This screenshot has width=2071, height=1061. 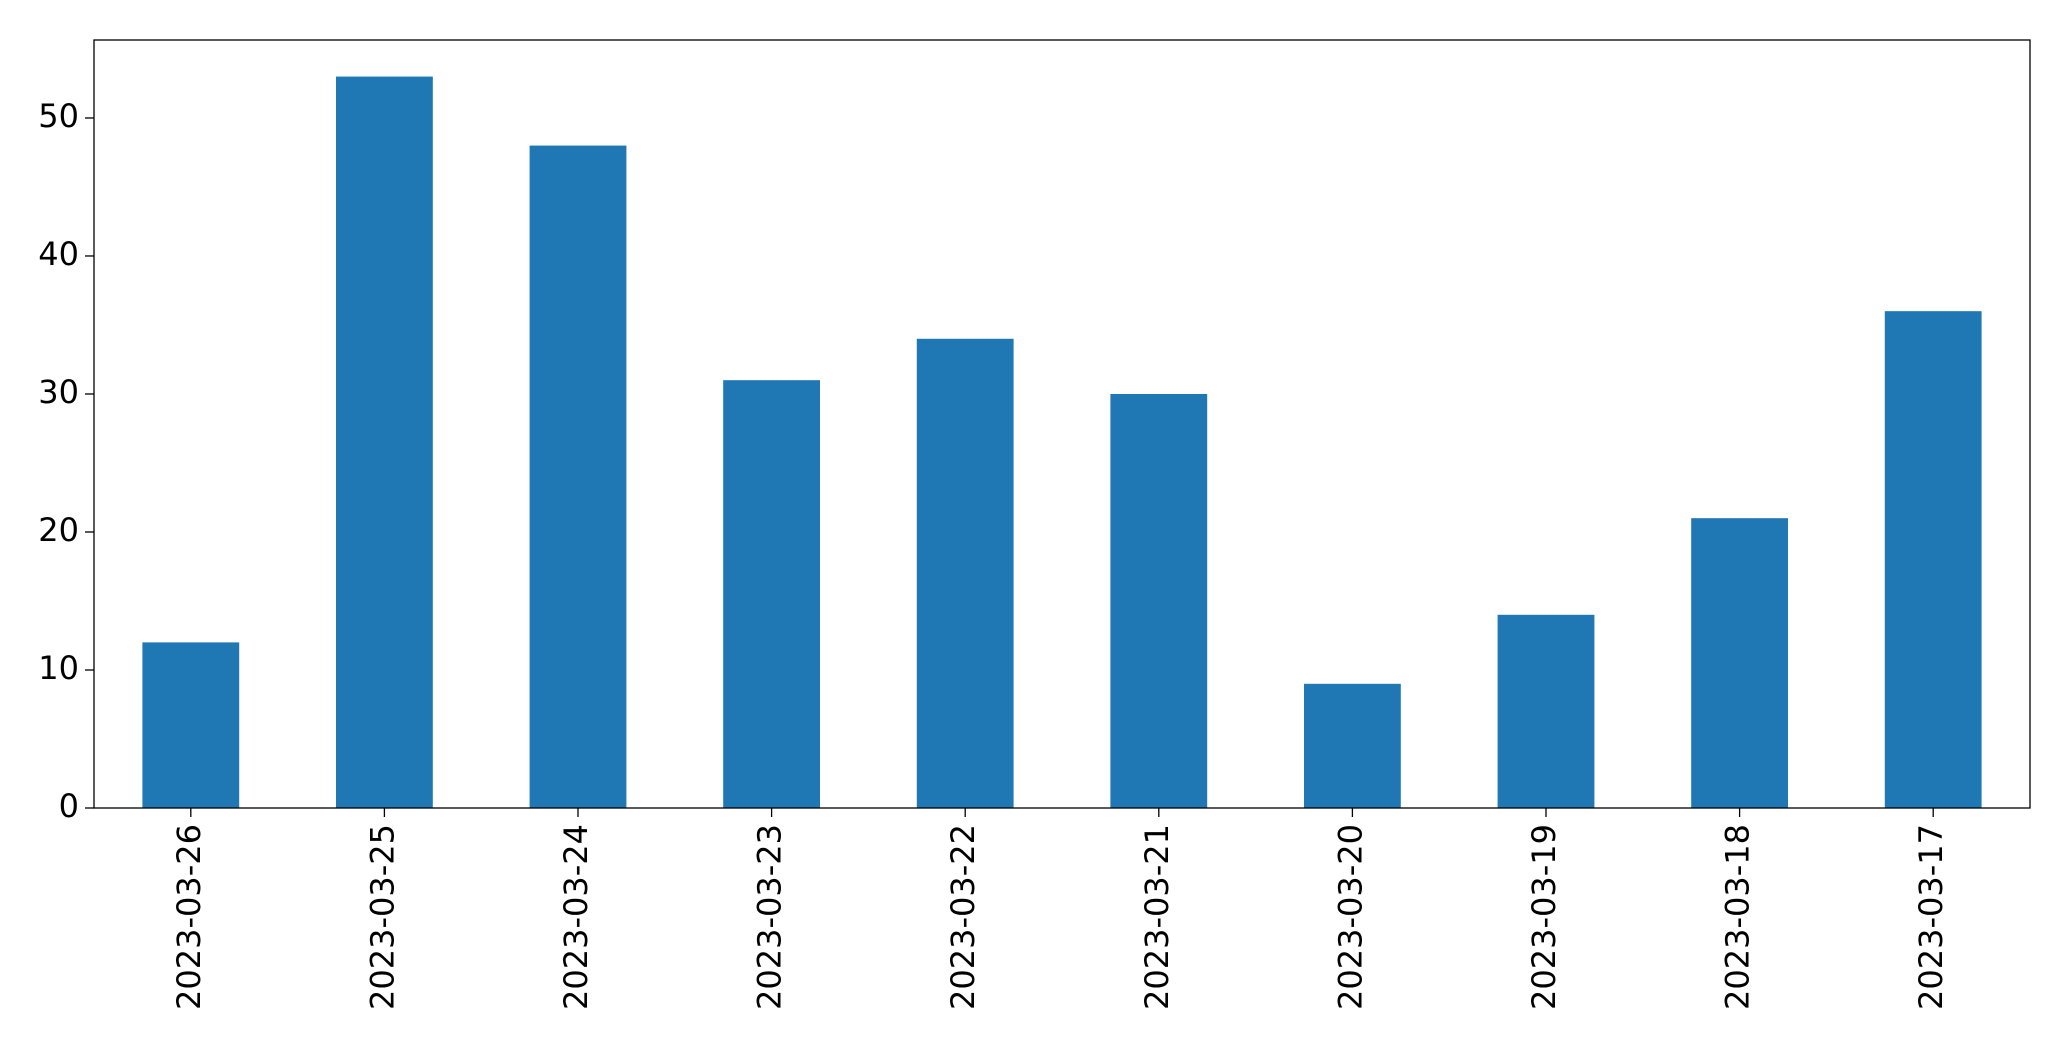 What do you see at coordinates (1350, 917) in the screenshot?
I see `x-tick-label: 2023-03-20` at bounding box center [1350, 917].